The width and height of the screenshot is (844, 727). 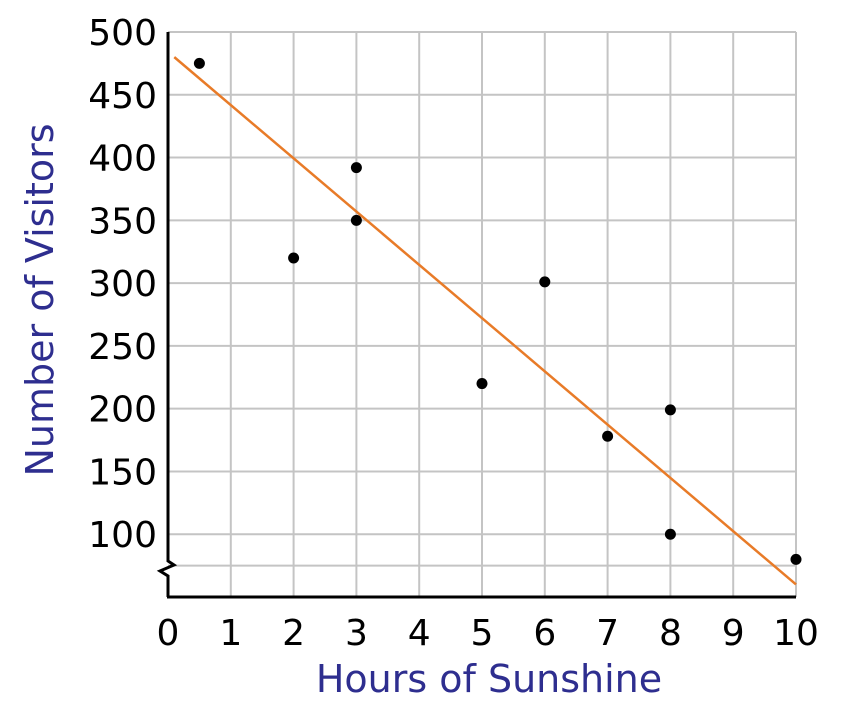 What do you see at coordinates (230, 633) in the screenshot?
I see `x-tick-label-1: 1` at bounding box center [230, 633].